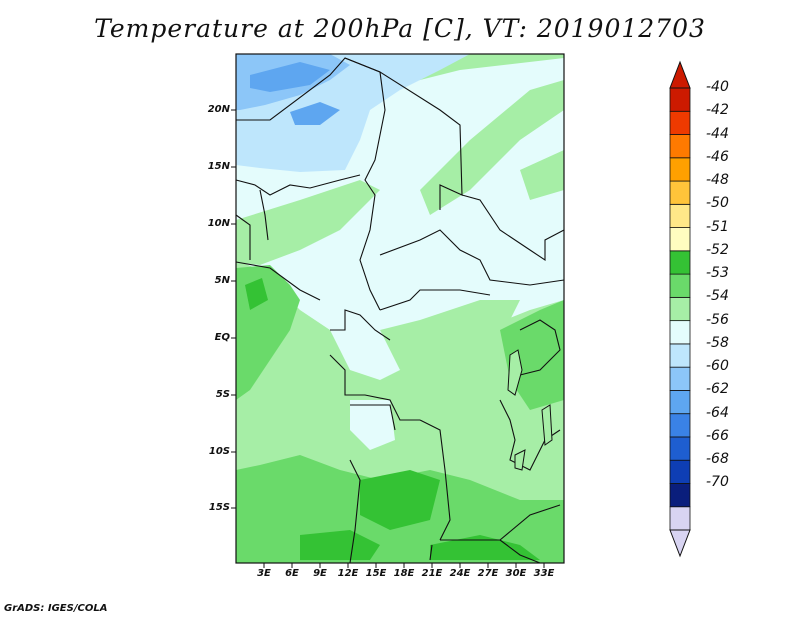 The height and width of the screenshot is (618, 800). Describe the element at coordinates (717, 226) in the screenshot. I see `colorbar-label-6: -51` at that location.